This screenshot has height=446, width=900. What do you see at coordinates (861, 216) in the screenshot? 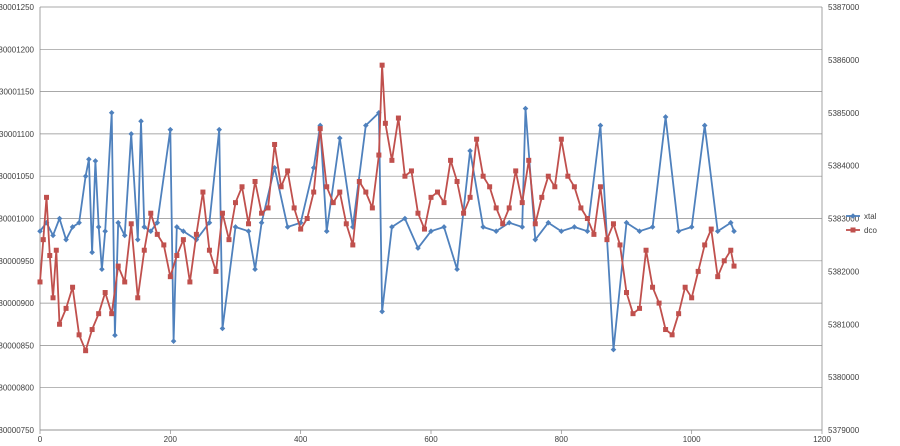
I see `legend-entry-xtal: xtal` at bounding box center [861, 216].